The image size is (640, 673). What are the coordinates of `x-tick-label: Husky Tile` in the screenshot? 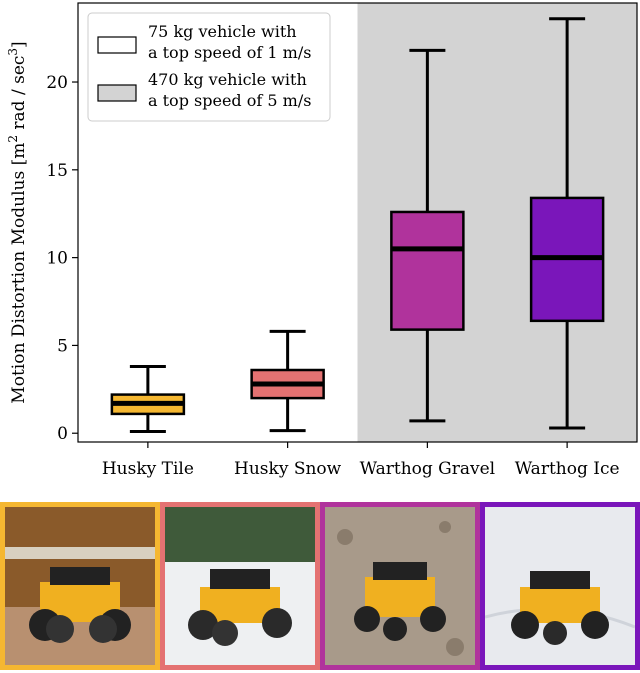 It's located at (148, 469).